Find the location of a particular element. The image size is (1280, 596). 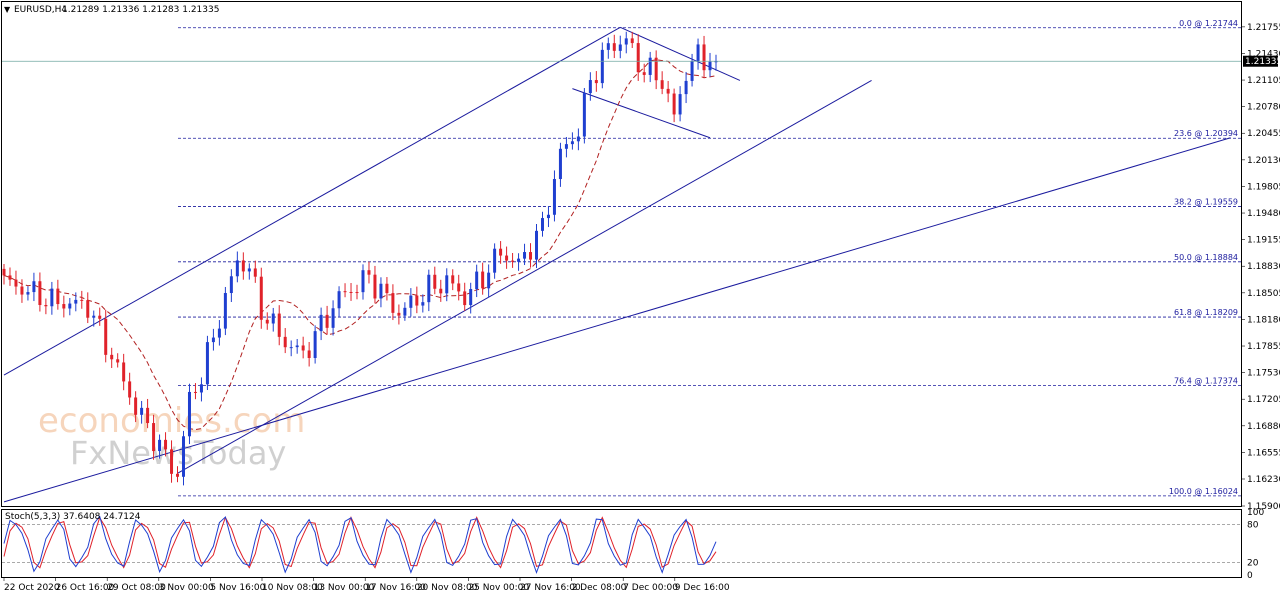

price-tick-label: 1.19805 is located at coordinates (1263, 187).